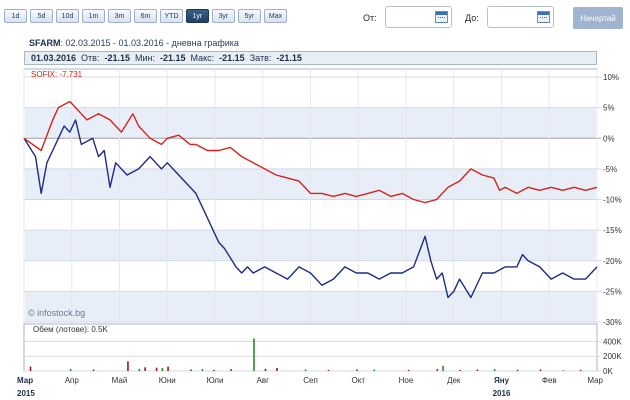 This screenshot has height=400, width=630. Describe the element at coordinates (54, 58) in the screenshot. I see `ohlc-date: 01.03.2016` at that location.